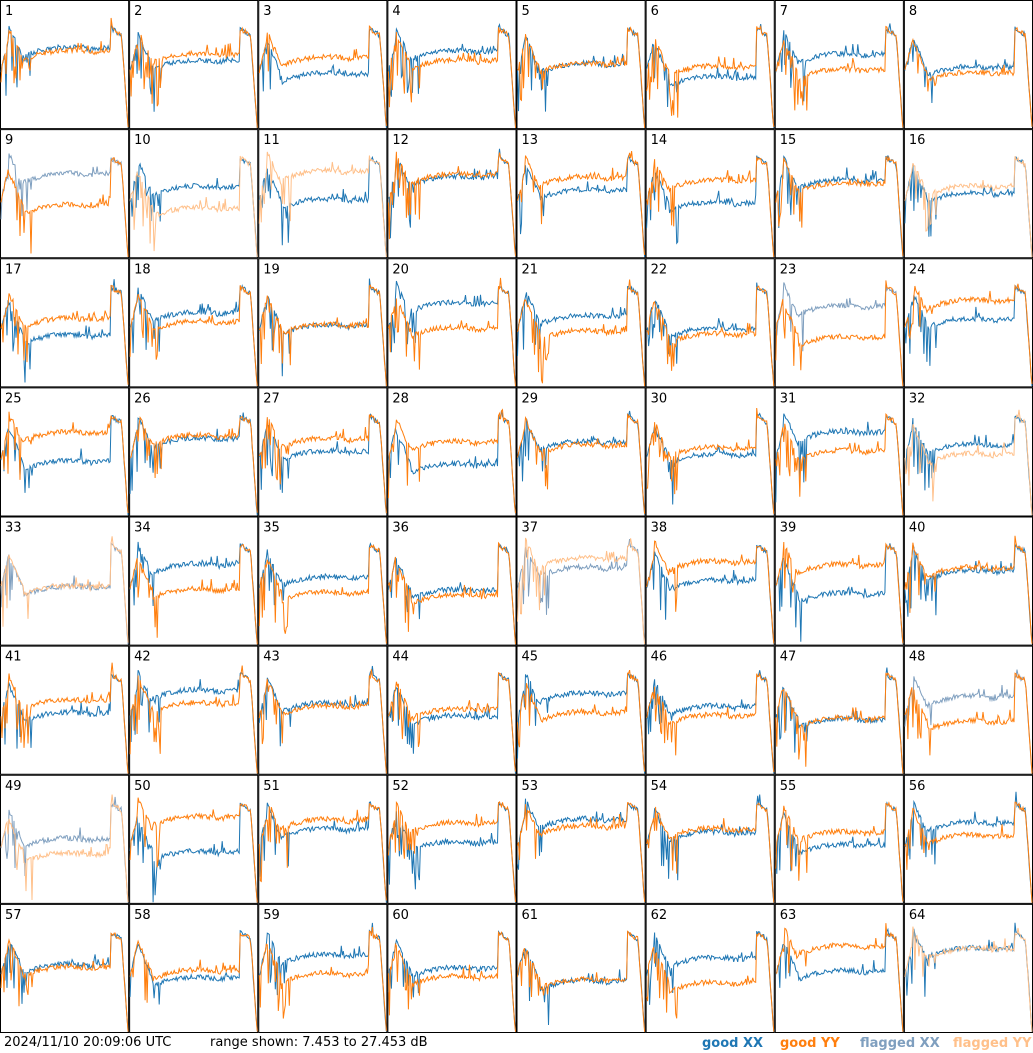 This screenshot has height=1053, width=1033. What do you see at coordinates (65, 710) in the screenshot?
I see `panel-41: 41` at bounding box center [65, 710].